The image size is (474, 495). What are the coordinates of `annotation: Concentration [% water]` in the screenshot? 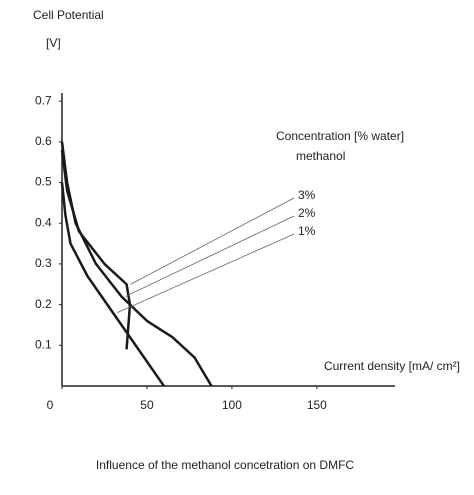 It's located at (340, 136).